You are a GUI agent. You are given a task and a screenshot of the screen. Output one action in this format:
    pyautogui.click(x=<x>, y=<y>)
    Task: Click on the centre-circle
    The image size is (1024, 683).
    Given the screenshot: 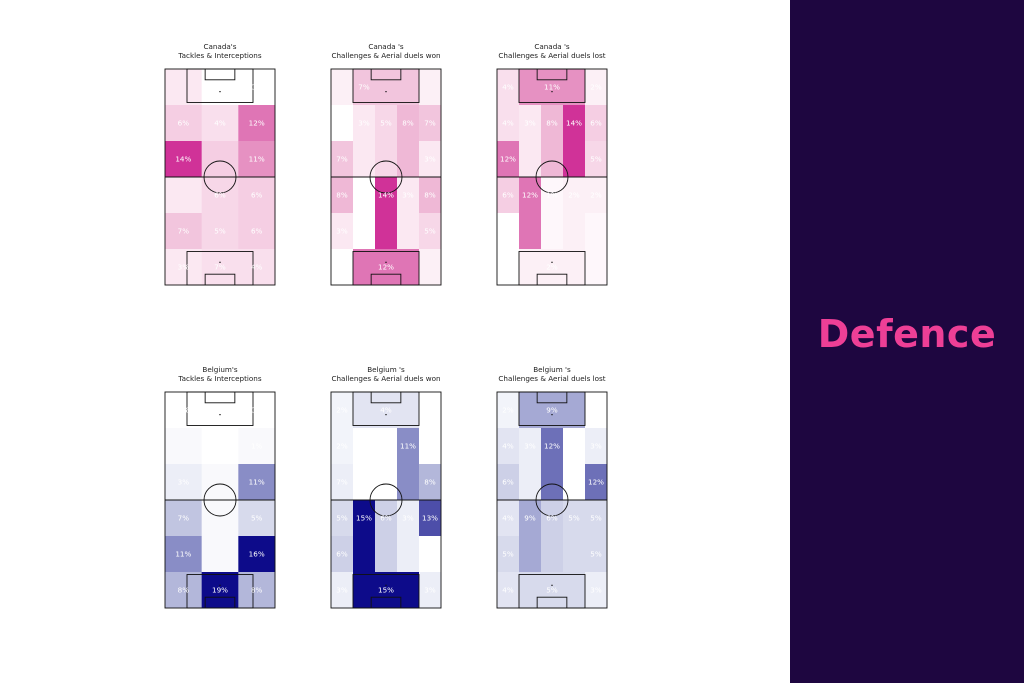 What is the action you would take?
    pyautogui.click(x=552, y=500)
    